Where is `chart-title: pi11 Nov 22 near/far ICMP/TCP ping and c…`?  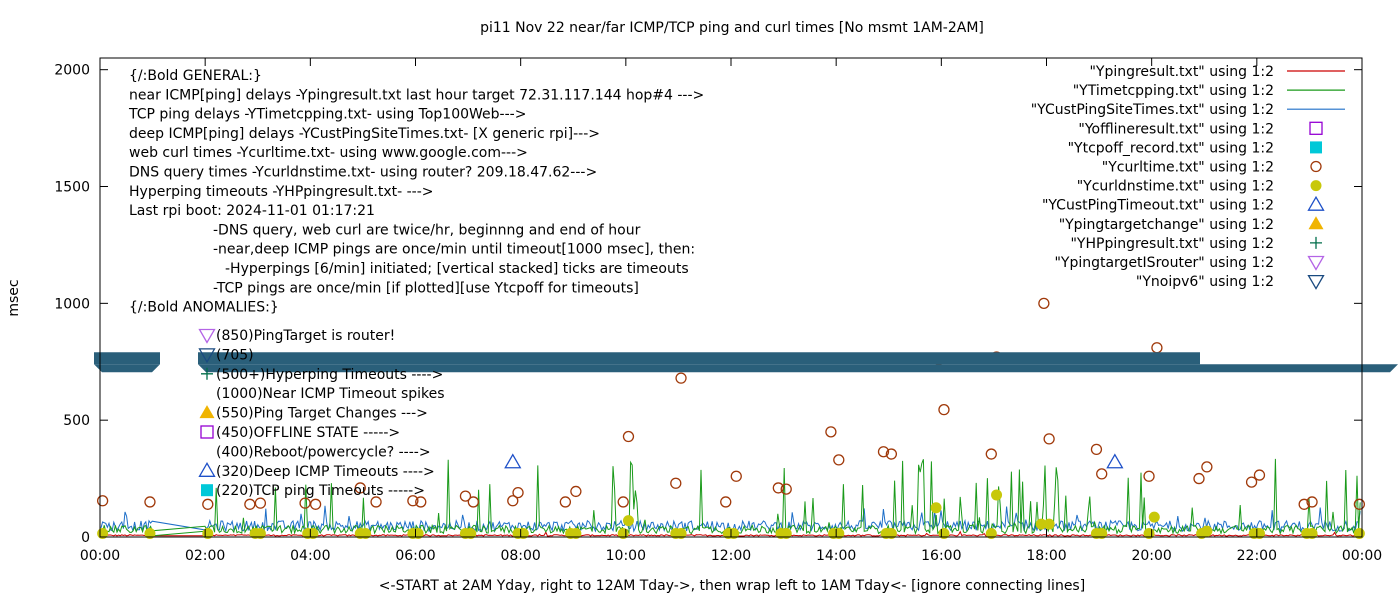 chart-title: pi11 Nov 22 near/far ICMP/TCP ping and c… is located at coordinates (732, 28).